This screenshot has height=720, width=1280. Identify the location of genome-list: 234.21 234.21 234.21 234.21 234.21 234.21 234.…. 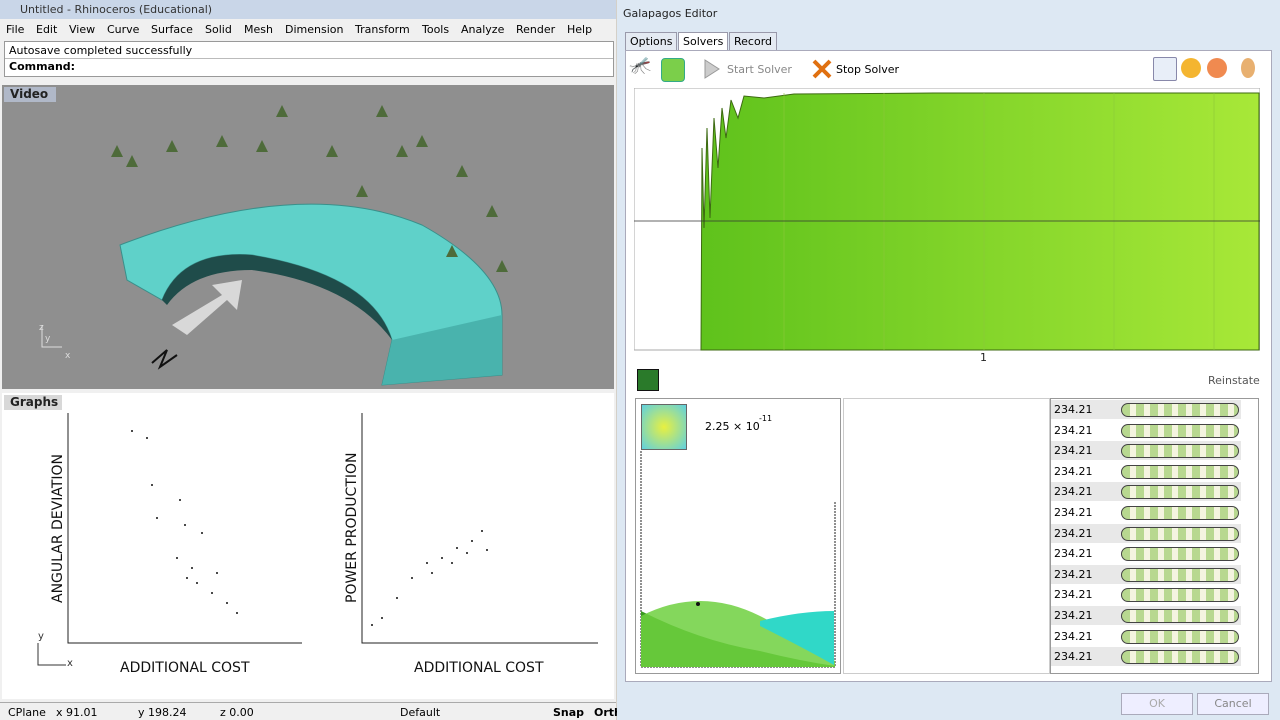
(1154, 536).